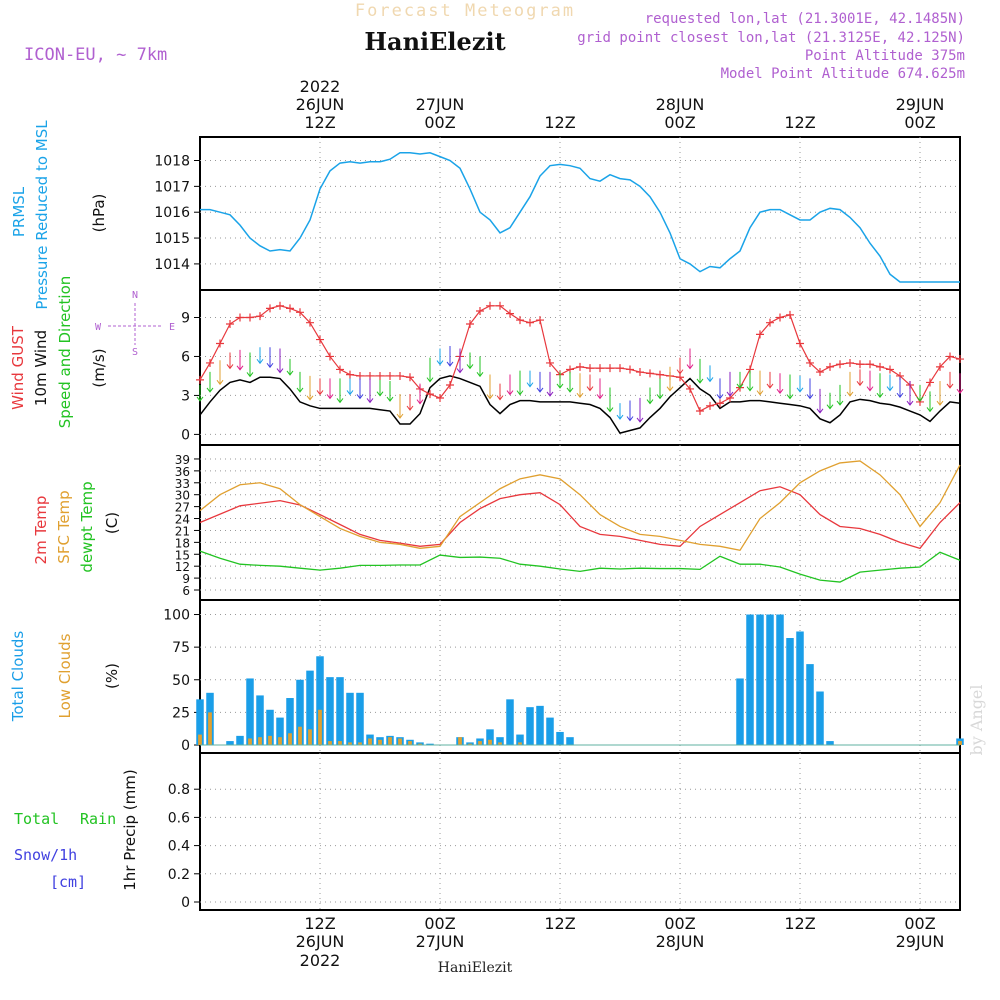  I want to click on low-clouds-label: Low Clouds, so click(65, 675).